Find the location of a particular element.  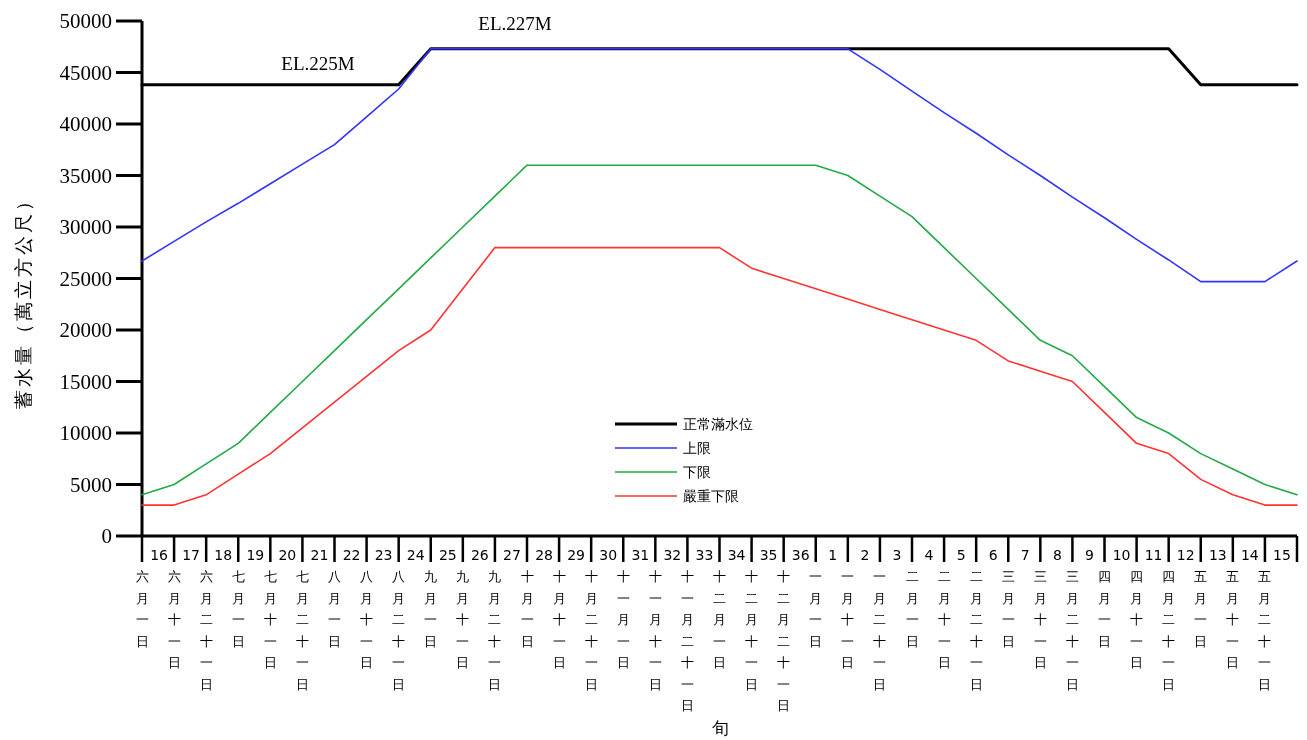

x-tick-label: 8 三月十一日 is located at coordinates (1047, 608).